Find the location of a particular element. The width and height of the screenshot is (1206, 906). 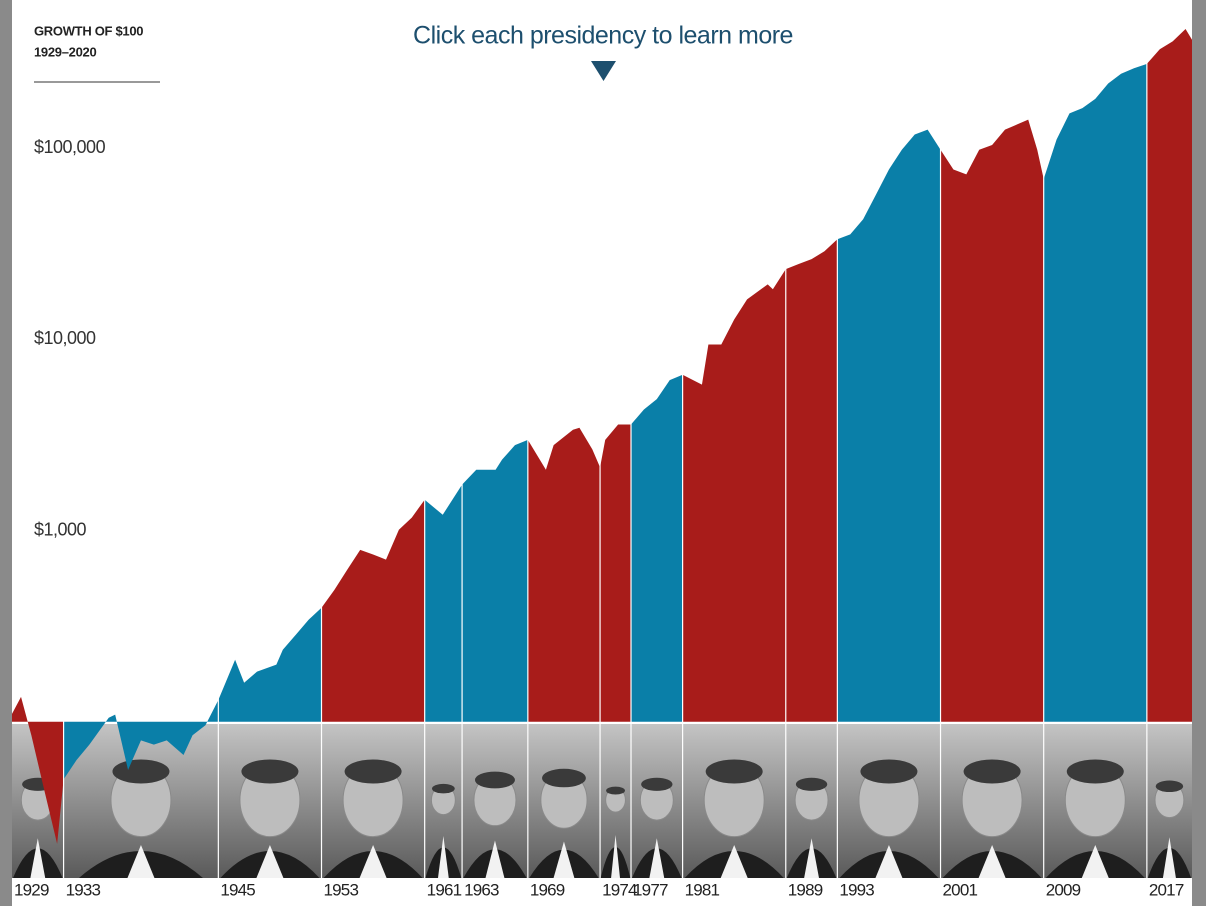

period-label: 1929 is located at coordinates (32, 889).